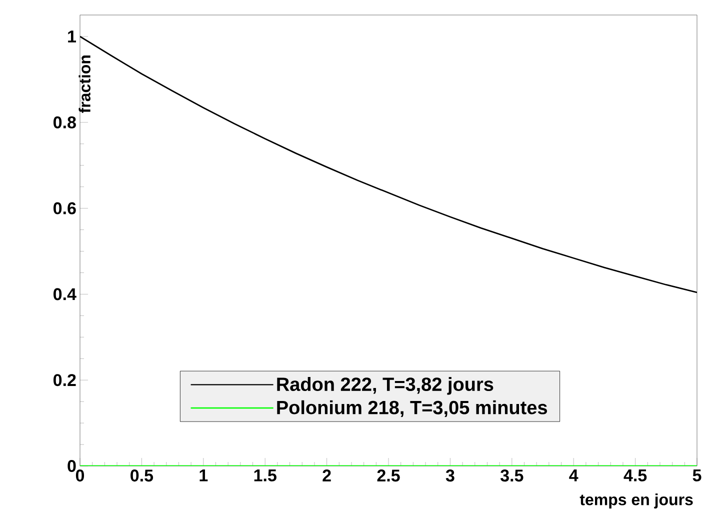  I want to click on x-axis-title: temps en jours, so click(636, 501).